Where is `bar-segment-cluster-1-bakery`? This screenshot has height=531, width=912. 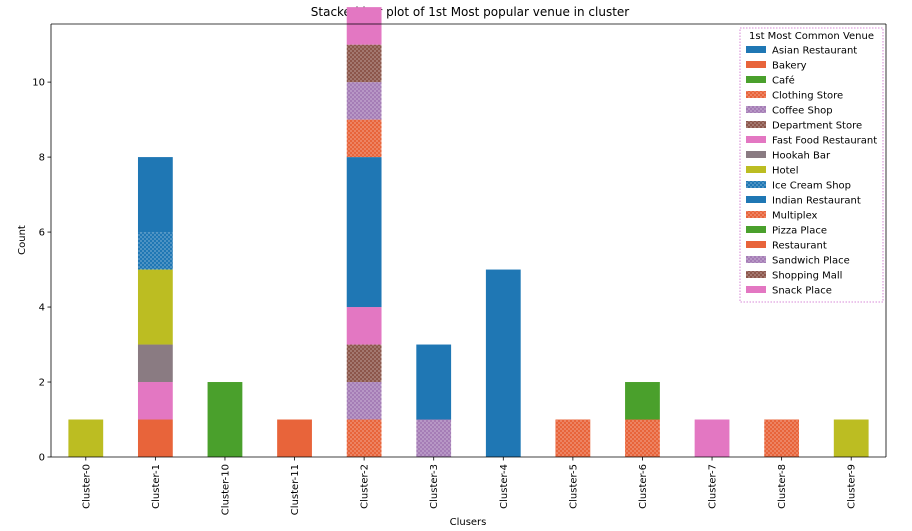
bar-segment-cluster-1-bakery is located at coordinates (155, 438).